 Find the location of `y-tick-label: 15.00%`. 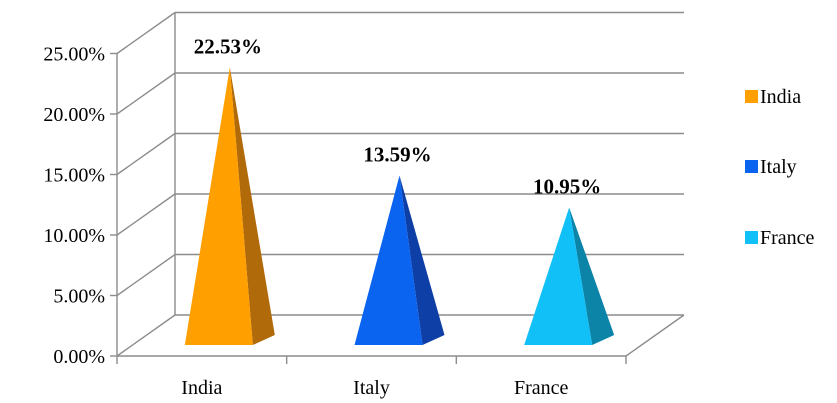

y-tick-label: 15.00% is located at coordinates (74, 176).